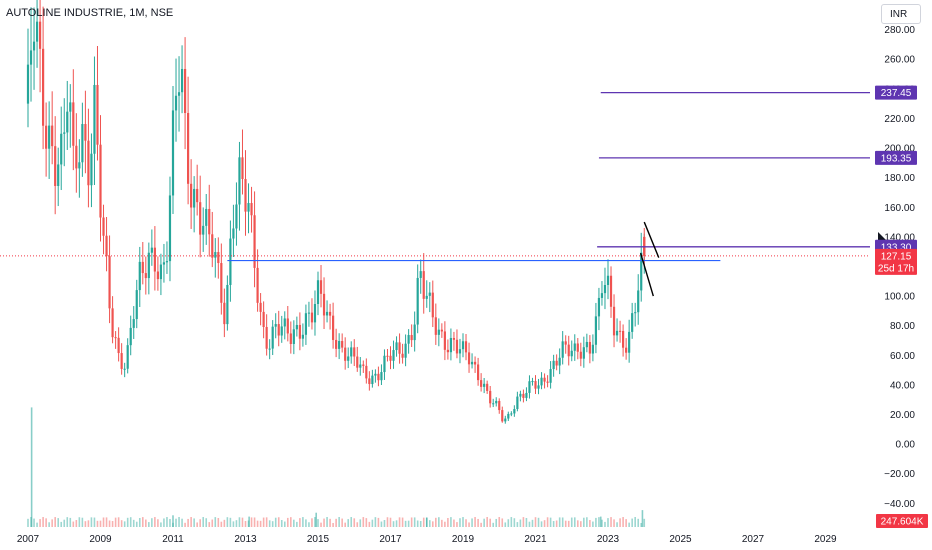  Describe the element at coordinates (762, 259) in the screenshot. I see `trend-lines` at that location.